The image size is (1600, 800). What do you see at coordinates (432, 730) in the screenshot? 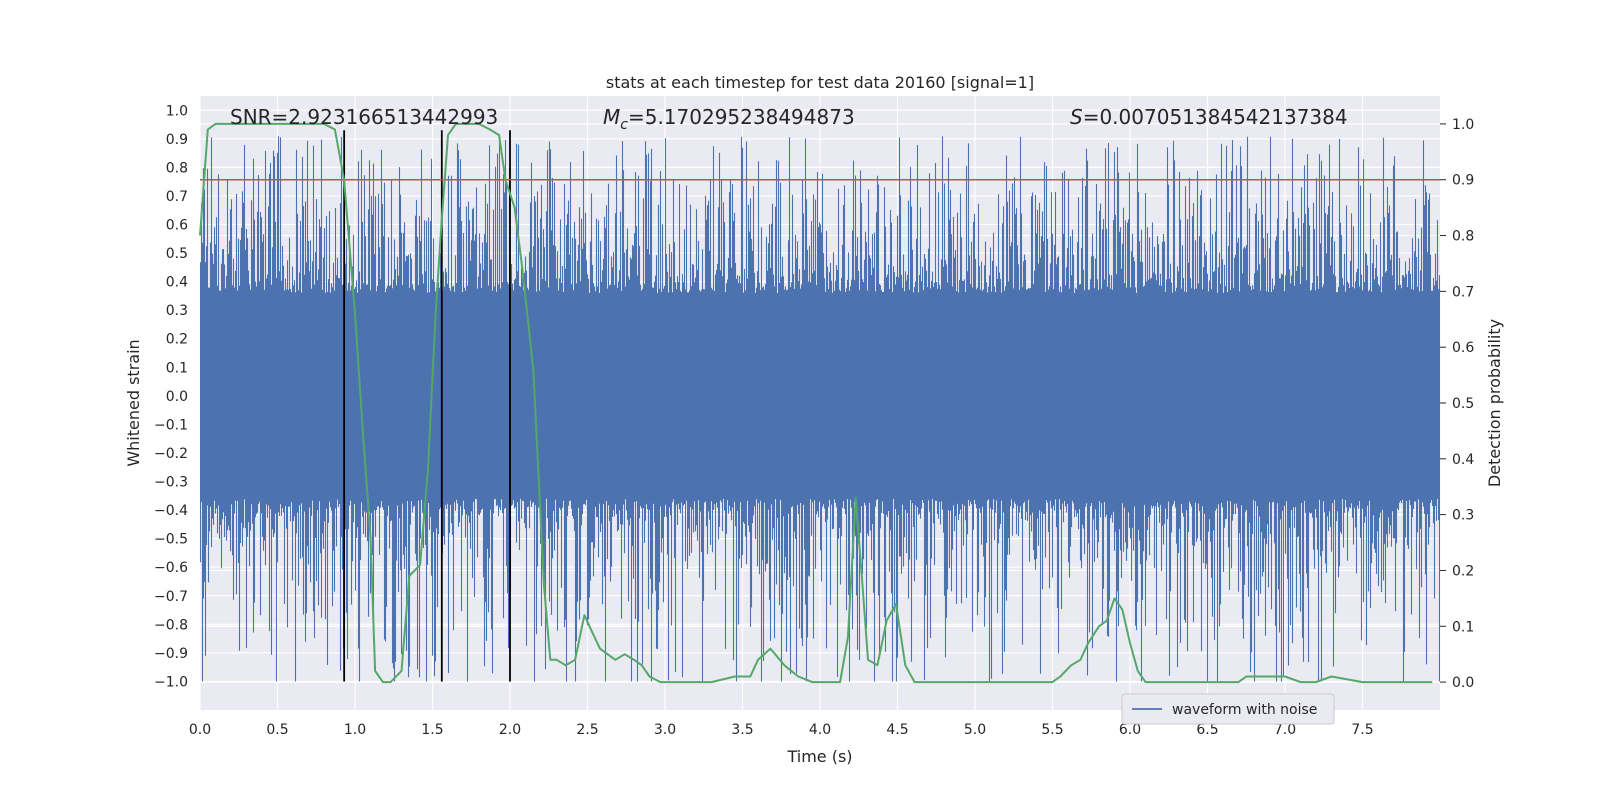
I see `x-tick-label: 1.5` at bounding box center [432, 730].